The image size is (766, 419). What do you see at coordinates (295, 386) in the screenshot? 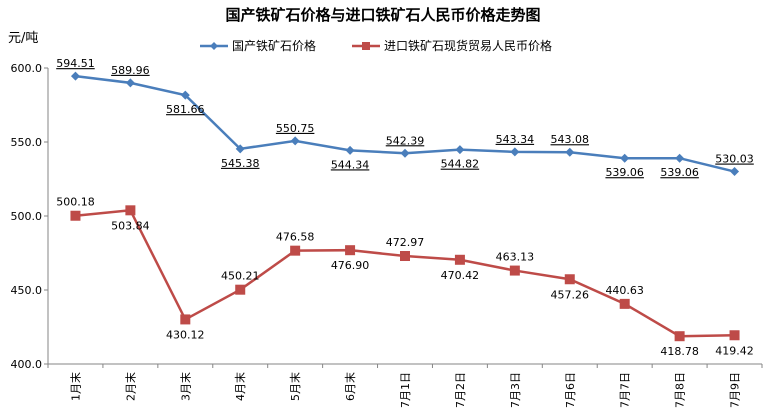
I see `x-tick-label: 5月末` at bounding box center [295, 386].